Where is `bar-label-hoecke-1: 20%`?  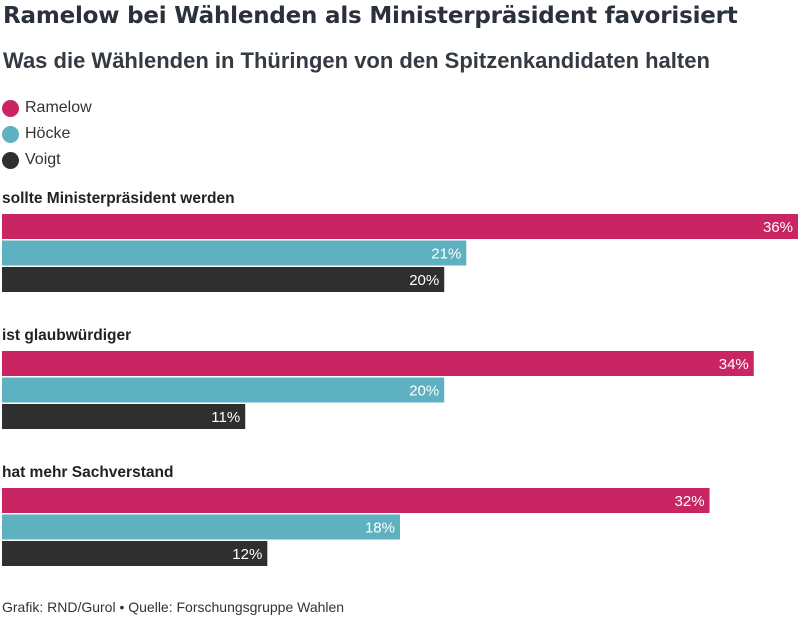
bar-label-hoecke-1: 20% is located at coordinates (424, 391).